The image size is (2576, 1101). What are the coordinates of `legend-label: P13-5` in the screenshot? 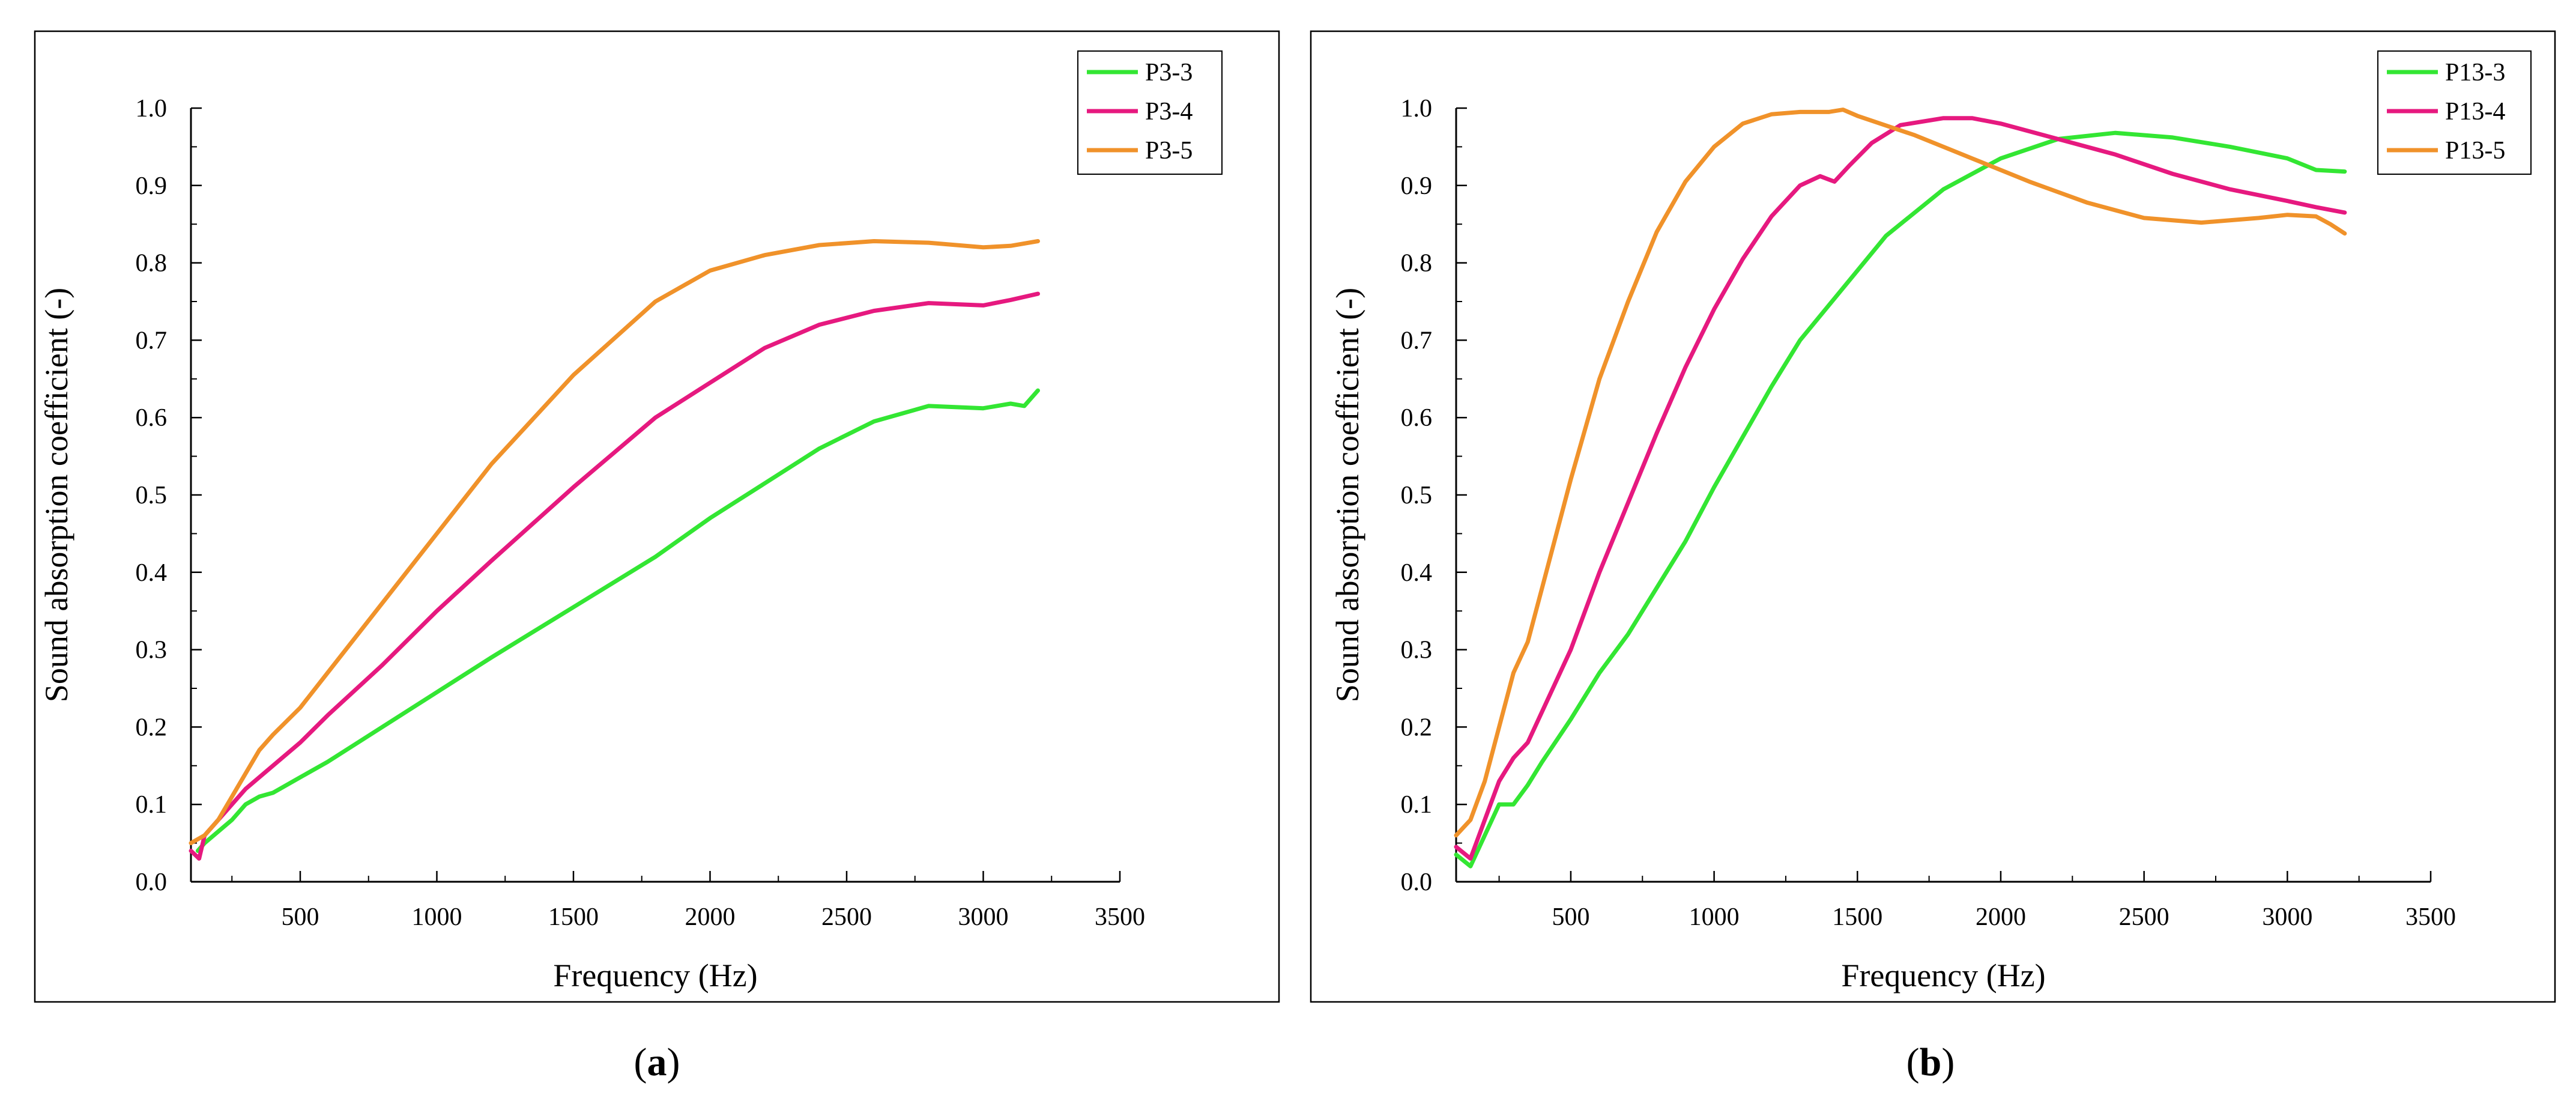 It's located at (2475, 151).